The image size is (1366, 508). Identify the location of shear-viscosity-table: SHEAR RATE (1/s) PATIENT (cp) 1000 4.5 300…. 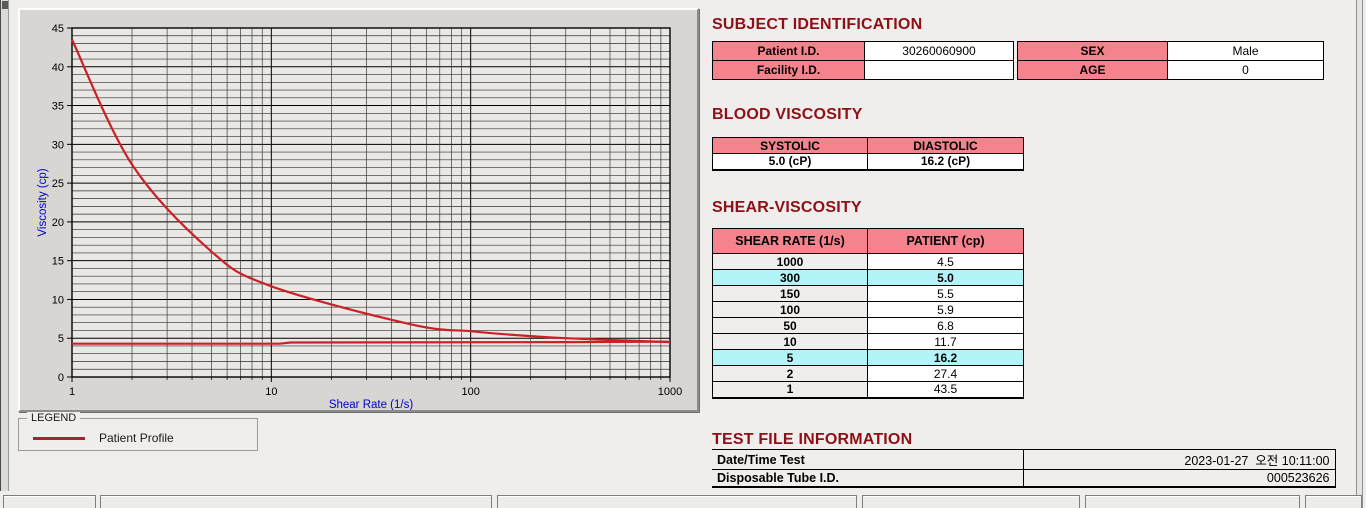
(868, 313).